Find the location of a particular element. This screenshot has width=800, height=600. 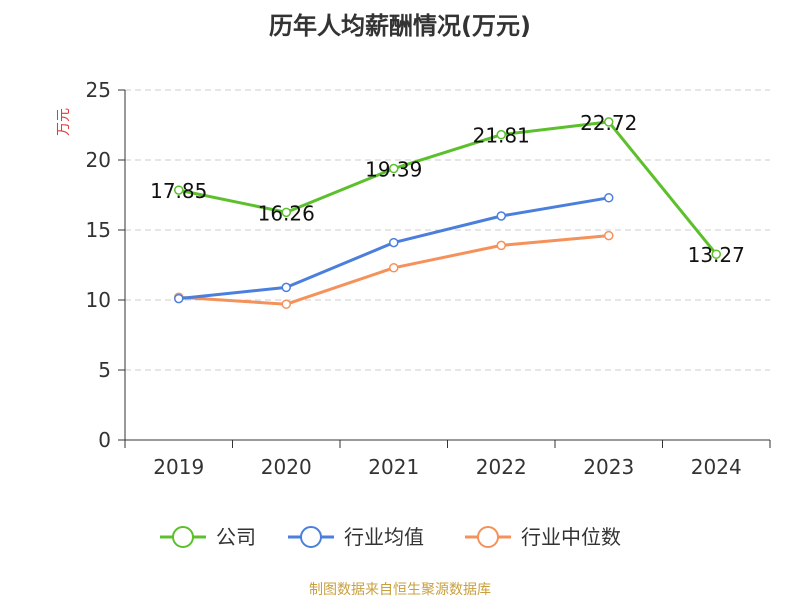

x-tick-label: 2019 is located at coordinates (178, 467).